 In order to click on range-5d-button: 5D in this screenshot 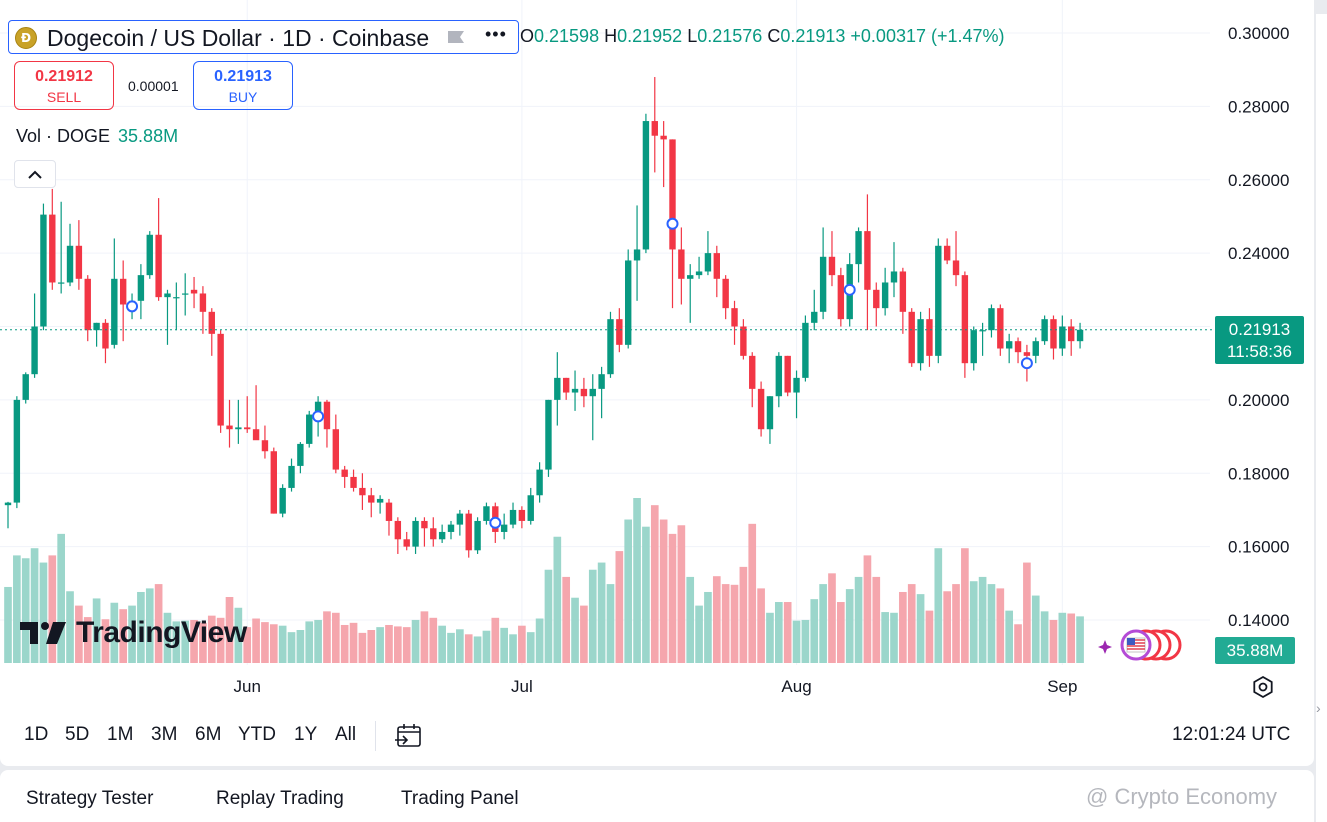, I will do `click(77, 734)`.